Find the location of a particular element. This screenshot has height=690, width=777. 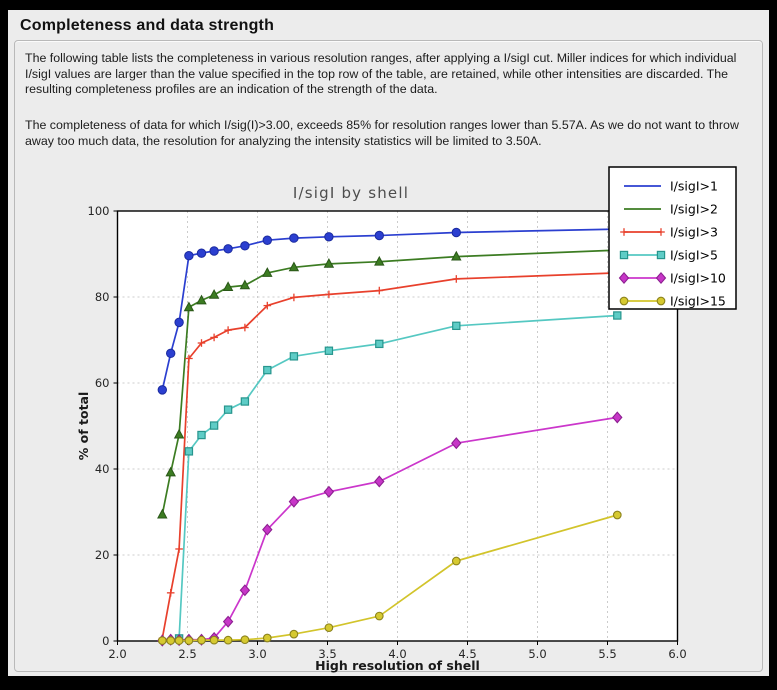

svg-text: I/sigI>15 is located at coordinates (698, 301).